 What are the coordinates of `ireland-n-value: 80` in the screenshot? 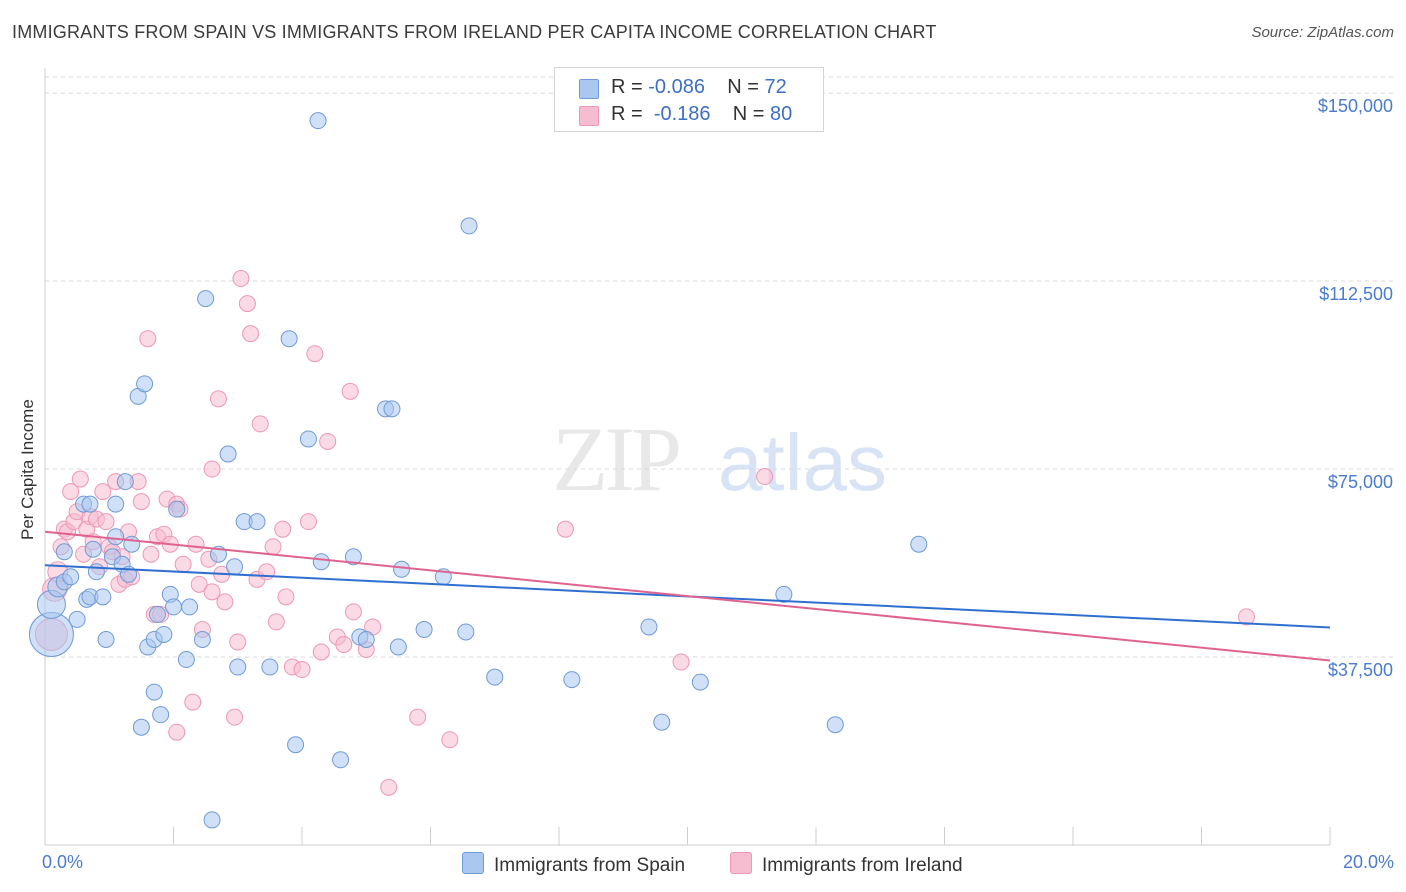 It's located at (781, 114).